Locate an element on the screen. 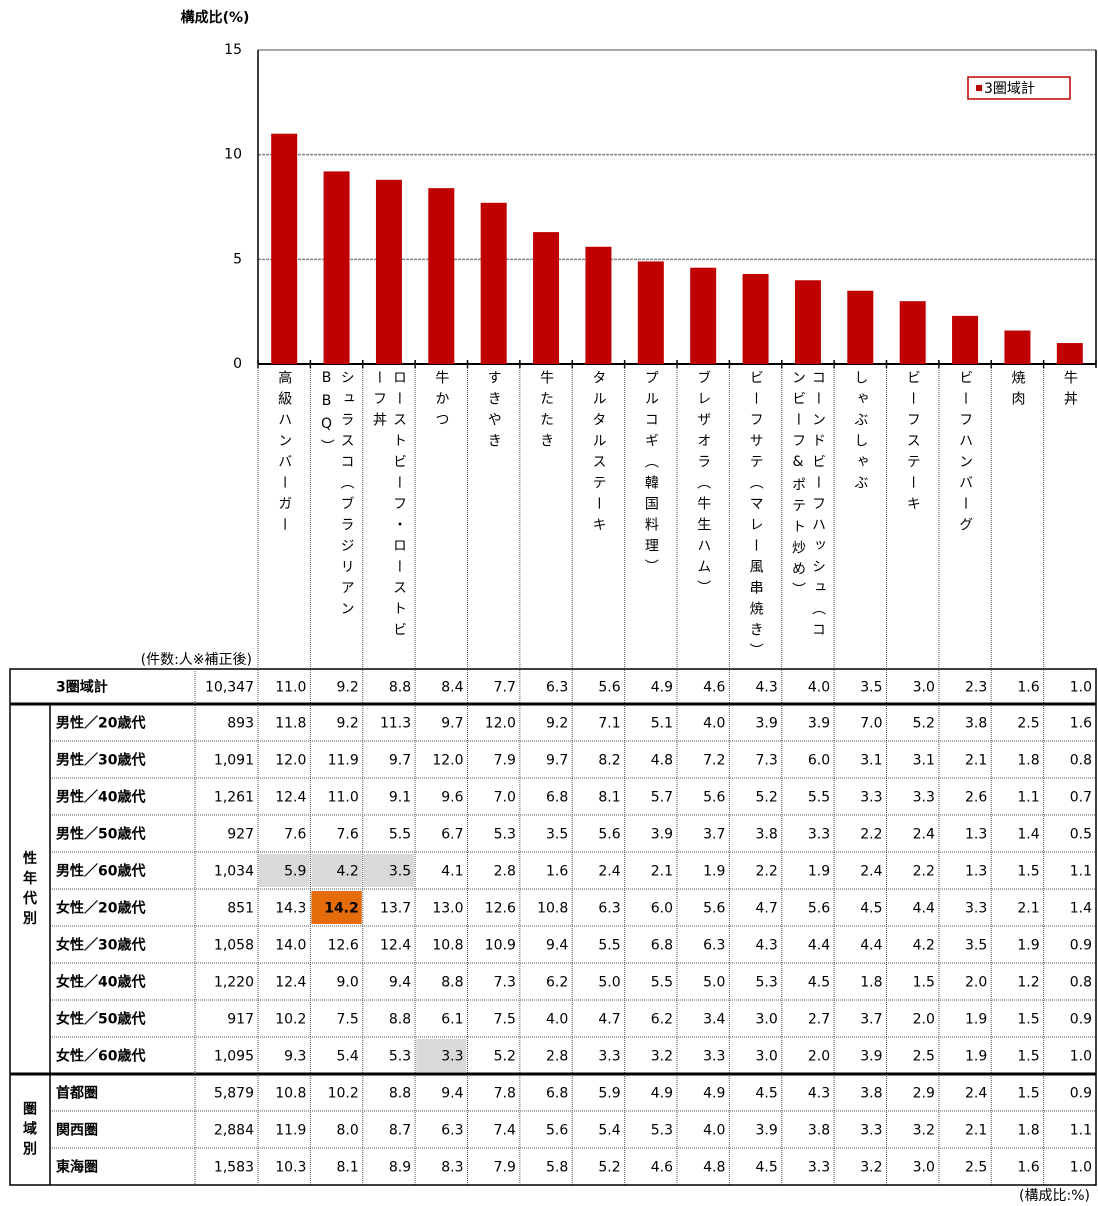 Image resolution: width=1098 pixels, height=1206 pixels. cell-value: 3.7 is located at coordinates (871, 1020).